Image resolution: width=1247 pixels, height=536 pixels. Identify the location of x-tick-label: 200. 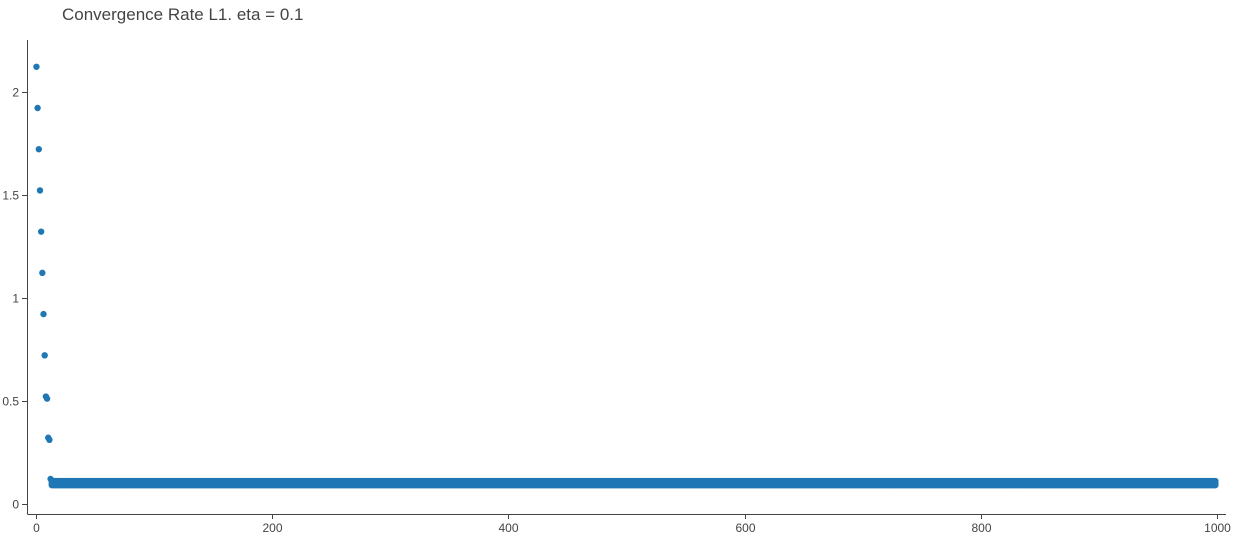
(272, 528).